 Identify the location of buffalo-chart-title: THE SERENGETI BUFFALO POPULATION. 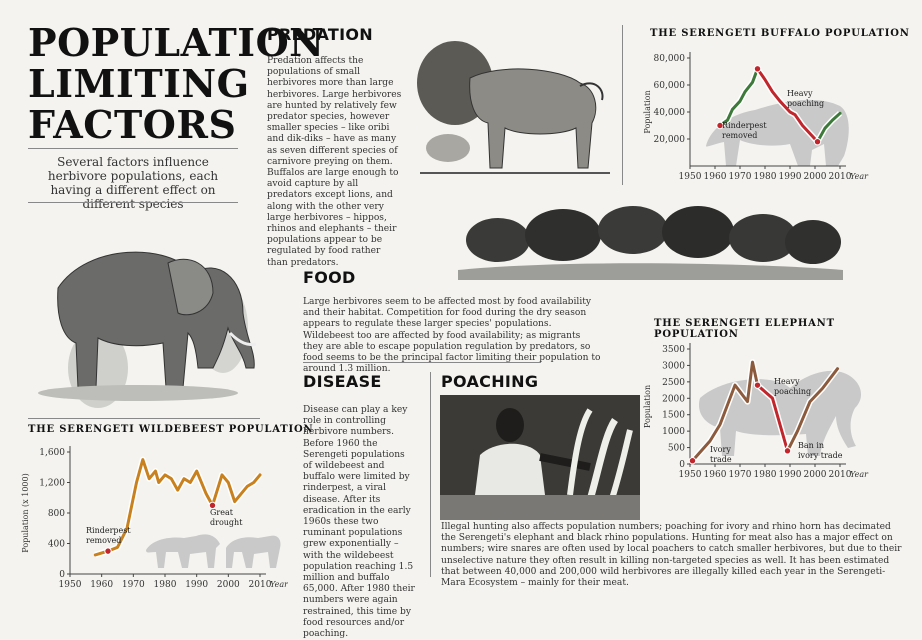
(780, 33).